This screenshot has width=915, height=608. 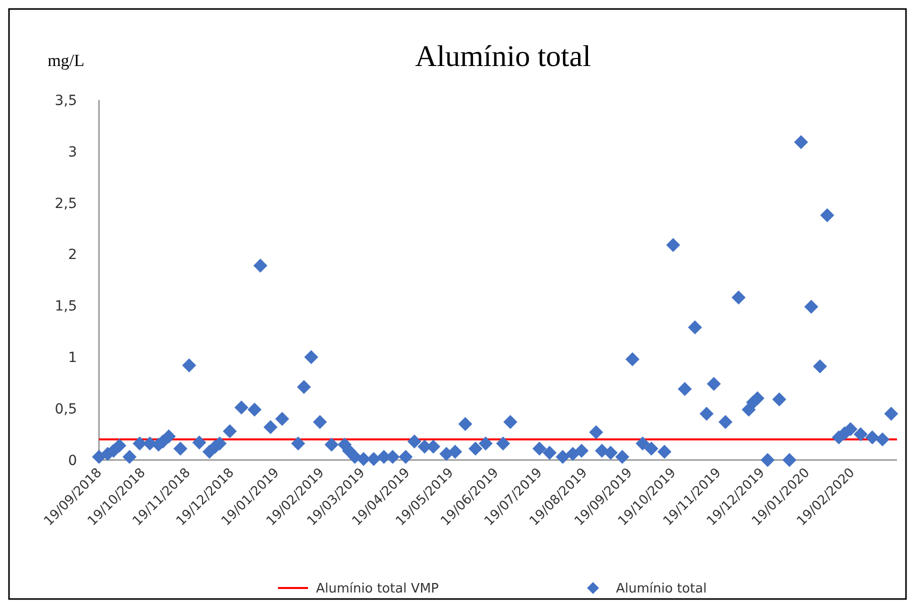 What do you see at coordinates (72, 358) in the screenshot?
I see `y-tick-label: 1` at bounding box center [72, 358].